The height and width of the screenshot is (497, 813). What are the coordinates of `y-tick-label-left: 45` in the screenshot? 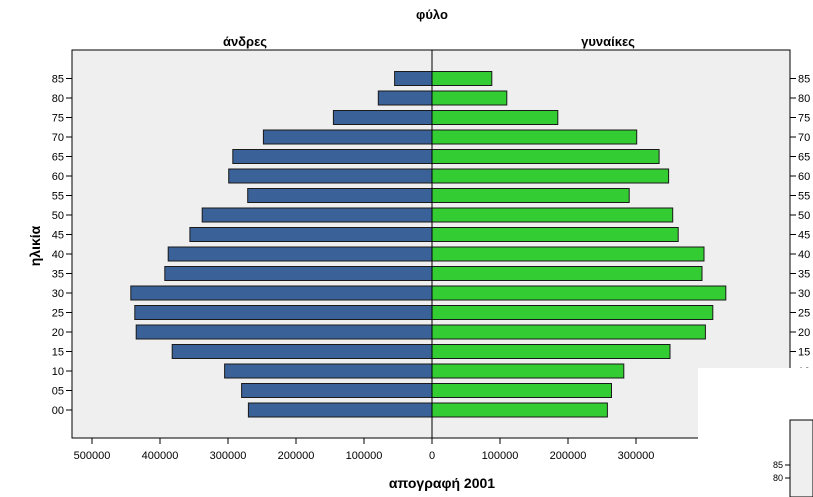 It's located at (58, 236).